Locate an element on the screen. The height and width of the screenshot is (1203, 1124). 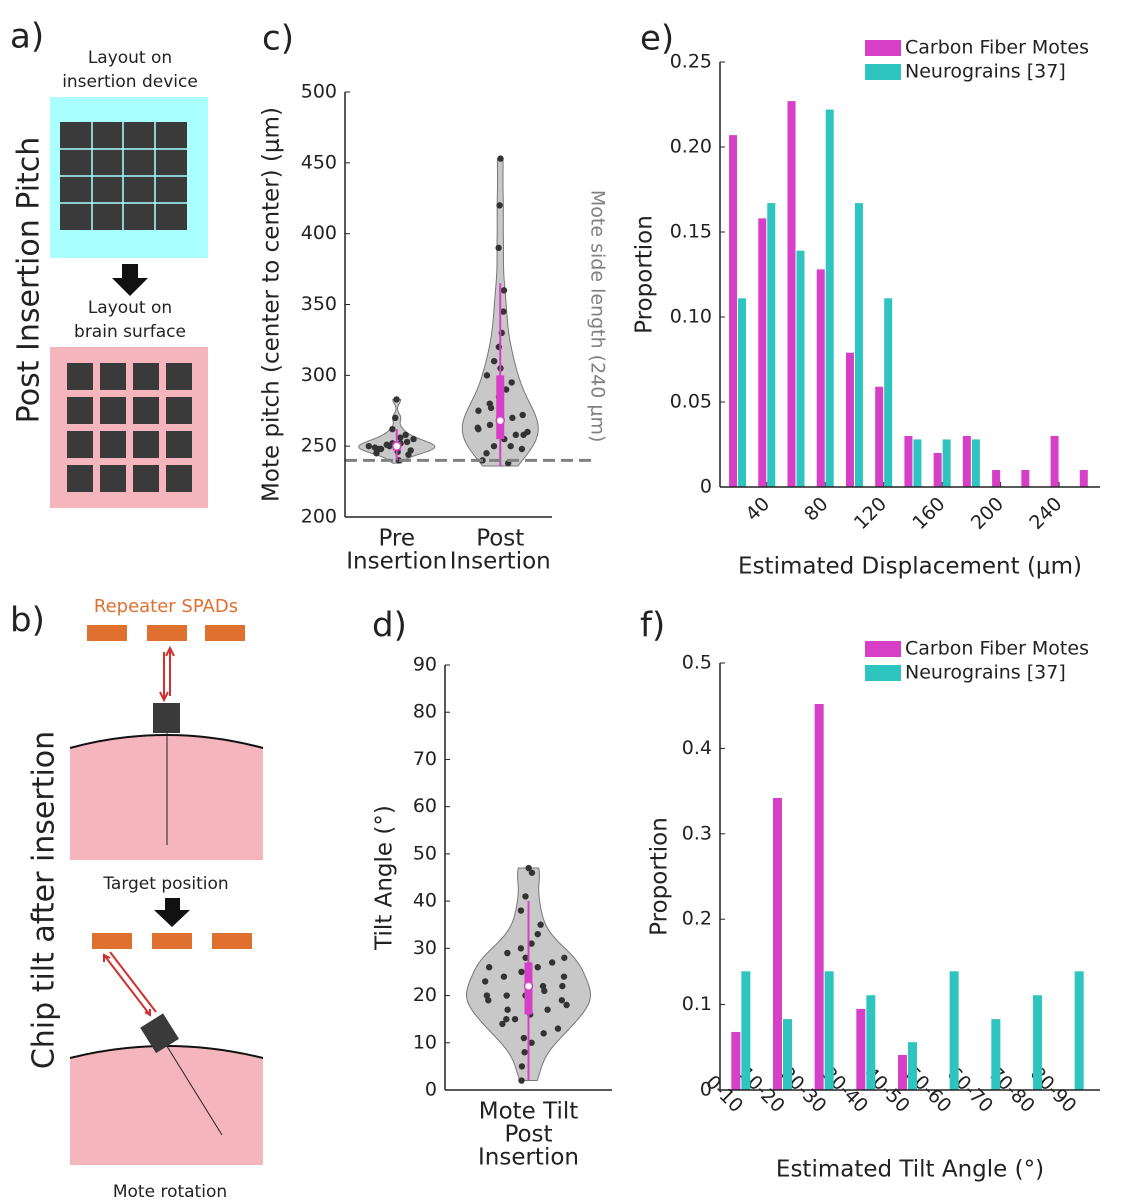
y-tick-label: 0.2 is located at coordinates (697, 919).